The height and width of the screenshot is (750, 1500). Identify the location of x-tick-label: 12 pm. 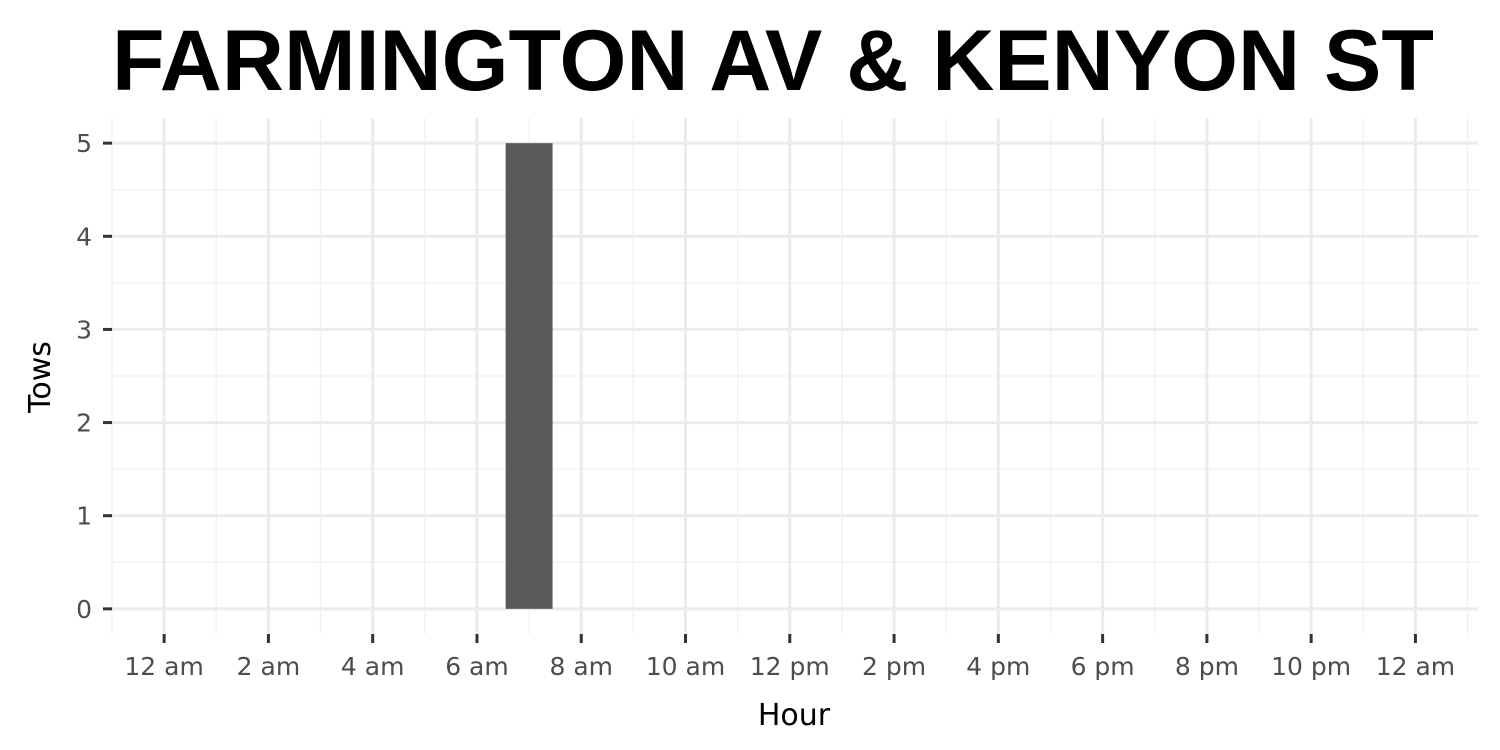
(790, 666).